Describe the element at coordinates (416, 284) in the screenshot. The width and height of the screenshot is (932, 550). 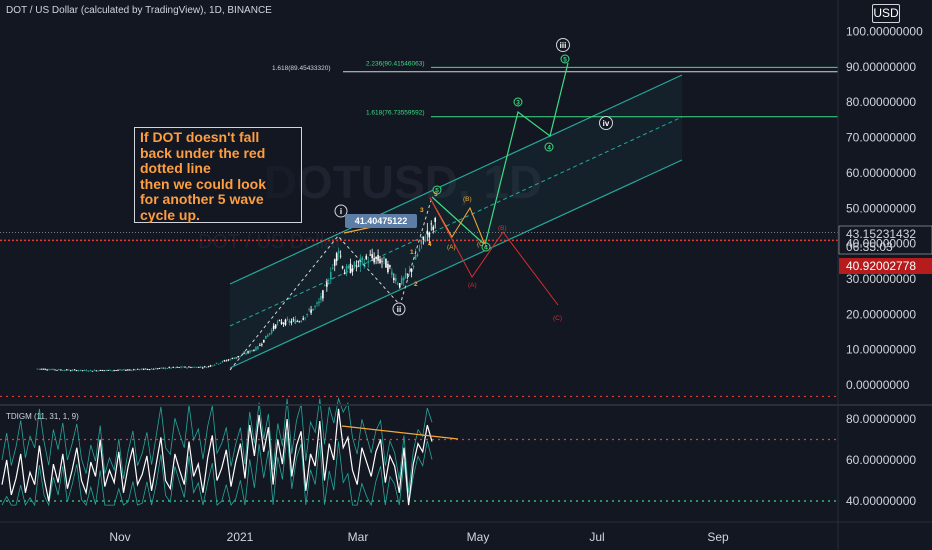
I see `minor-wave-label: 2` at that location.